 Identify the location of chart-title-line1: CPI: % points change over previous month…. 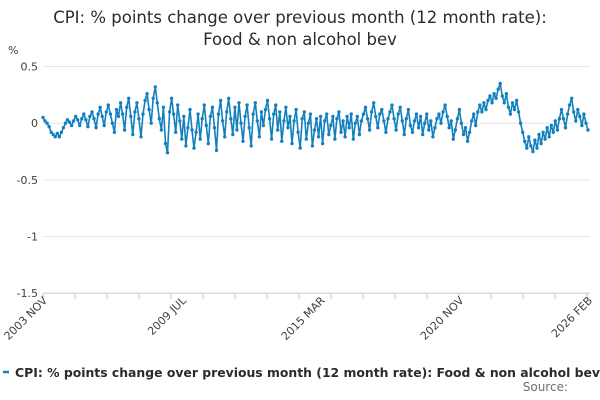
(300, 17).